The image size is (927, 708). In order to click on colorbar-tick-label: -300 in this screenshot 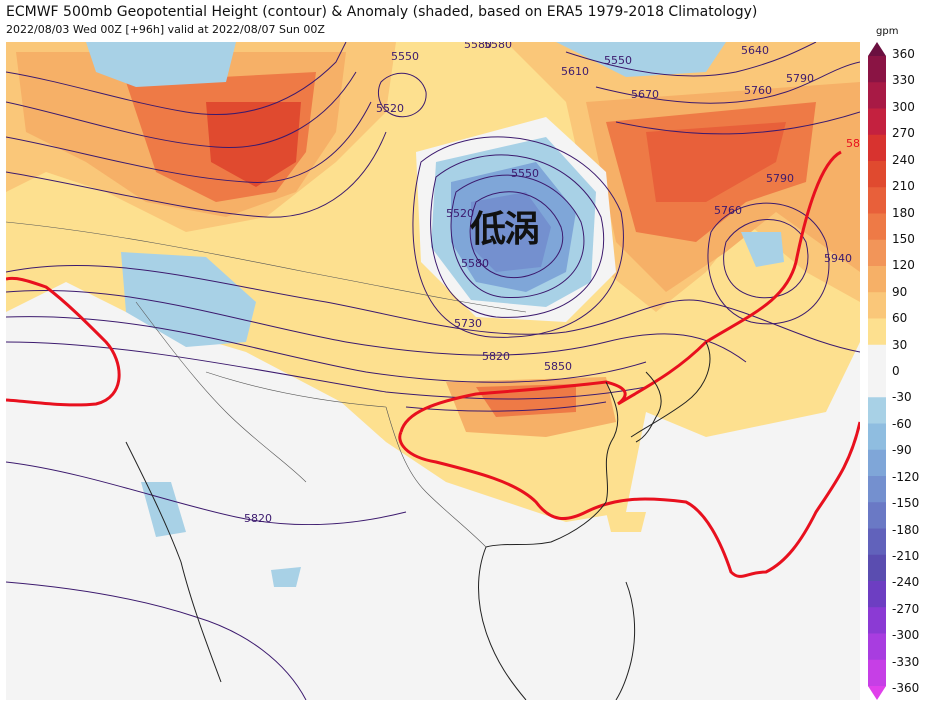, I will do `click(906, 635)`.